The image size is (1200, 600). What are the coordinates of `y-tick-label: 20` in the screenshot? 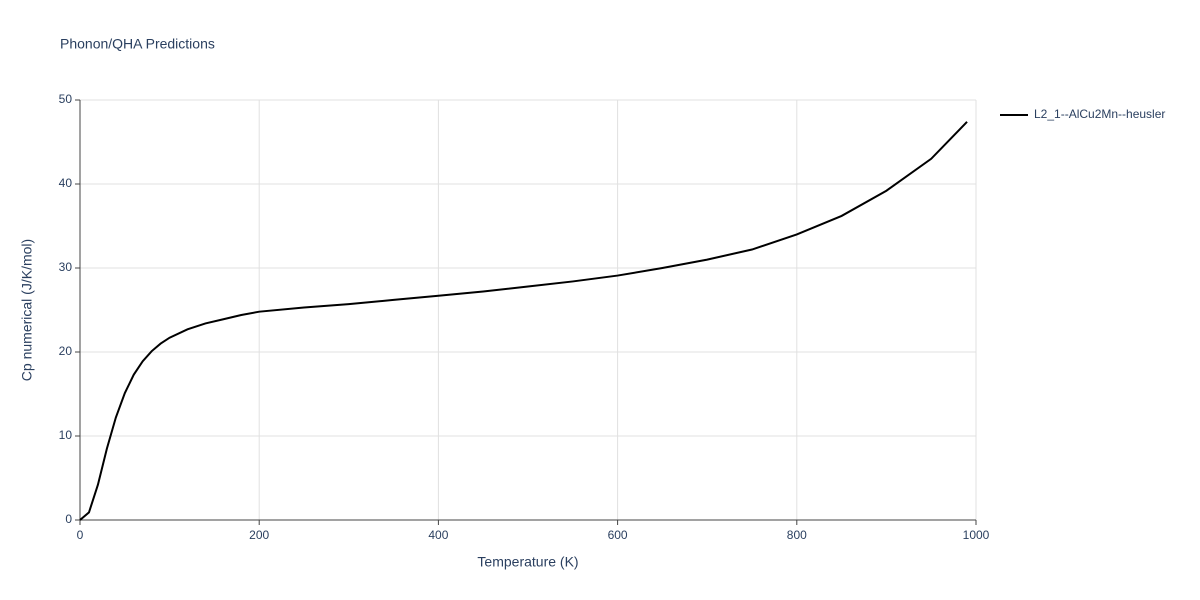 It's located at (66, 351).